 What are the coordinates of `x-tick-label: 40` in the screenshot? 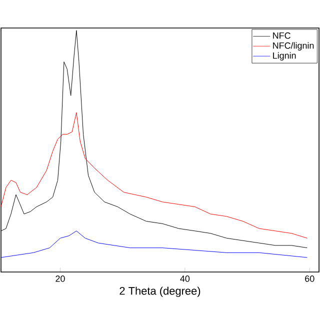 It's located at (185, 279).